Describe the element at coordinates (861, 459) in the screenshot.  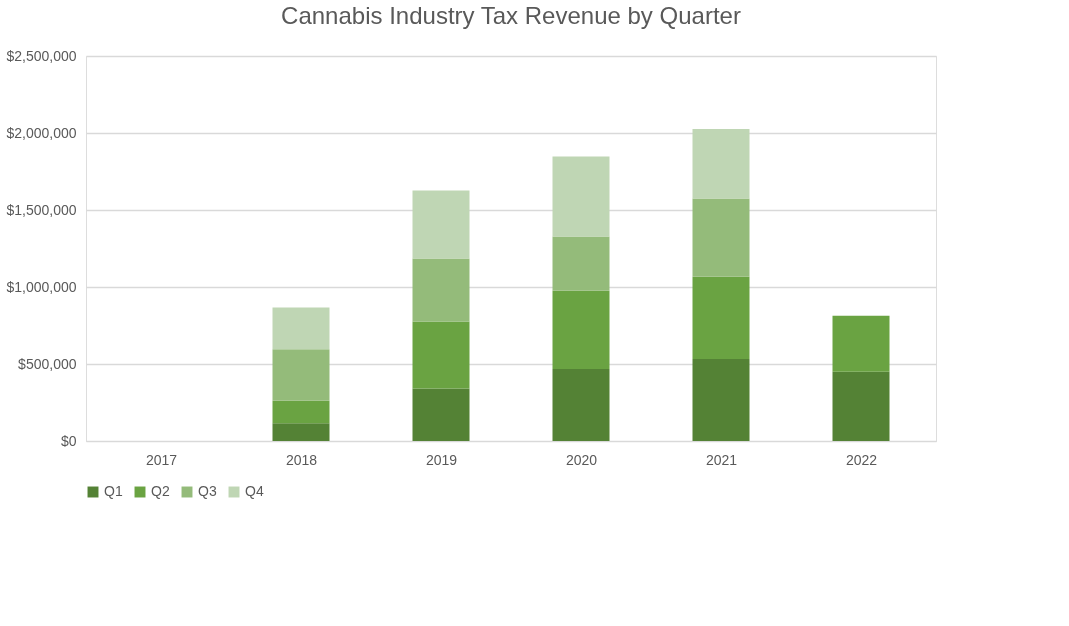
I see `x-tick-label: 2022` at that location.